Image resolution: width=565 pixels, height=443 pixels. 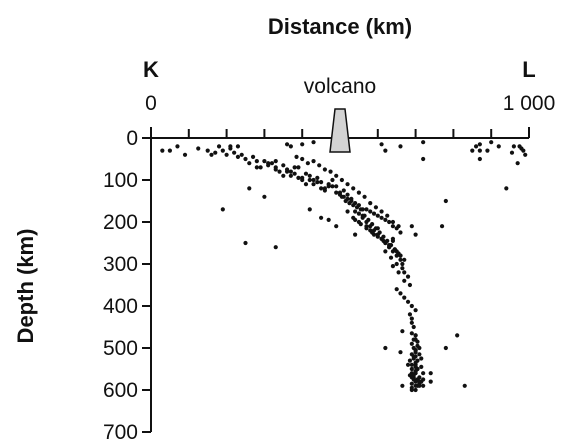 I want to click on y-tick-label: 200, so click(x=120, y=222).